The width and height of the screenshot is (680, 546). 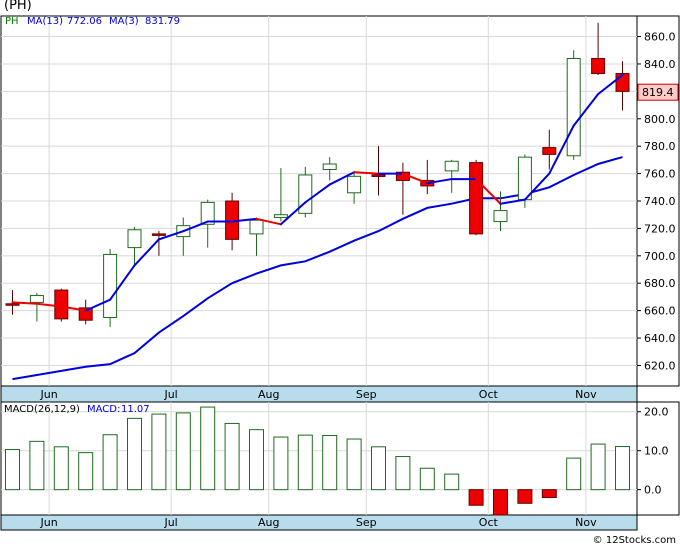 What do you see at coordinates (660, 228) in the screenshot?
I see `price-tick-label: 720.0` at bounding box center [660, 228].